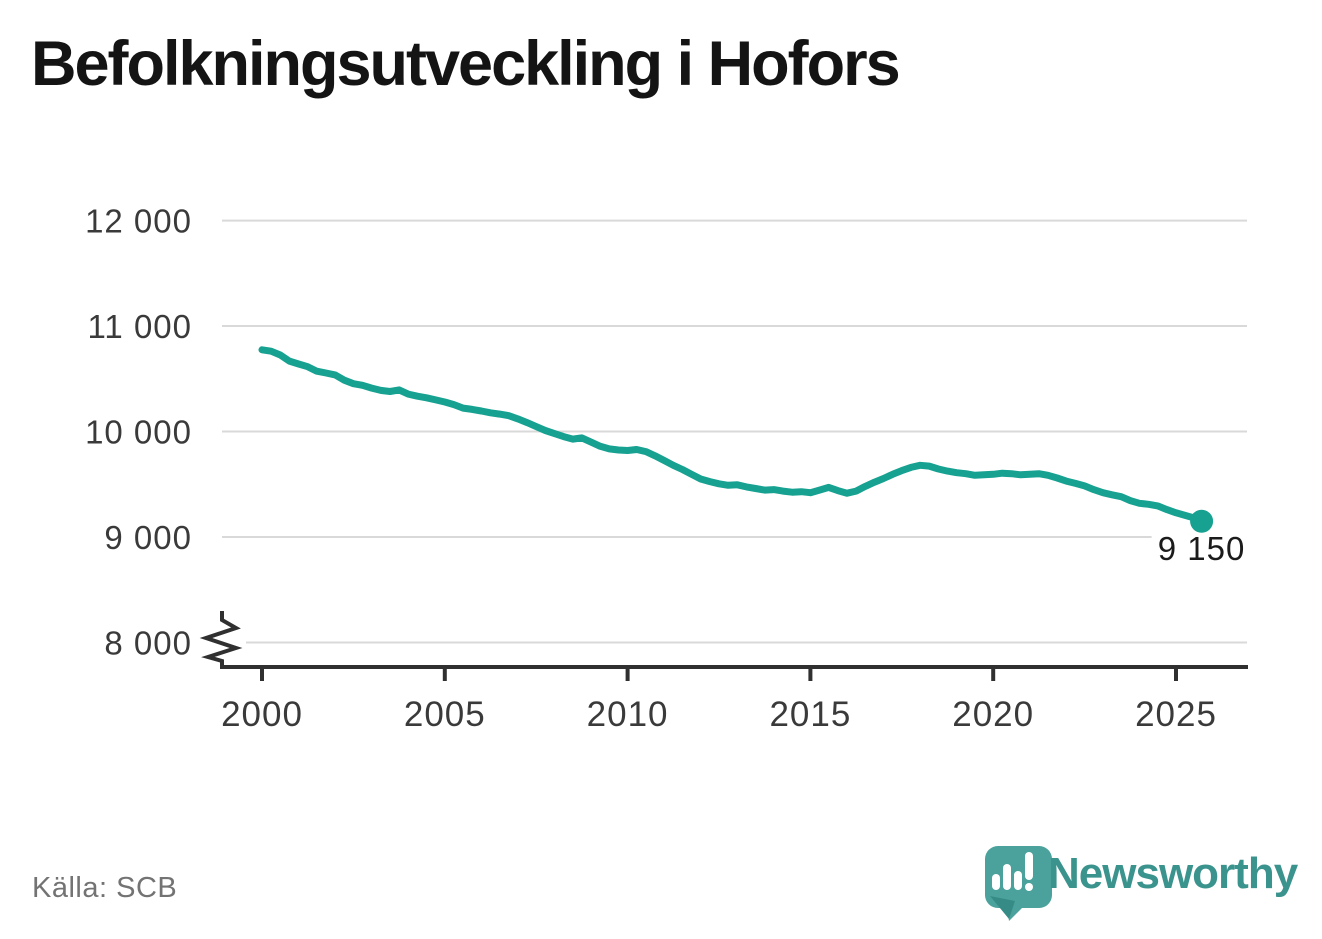 The image size is (1322, 939). I want to click on axis-break-zigzag, so click(221, 639).